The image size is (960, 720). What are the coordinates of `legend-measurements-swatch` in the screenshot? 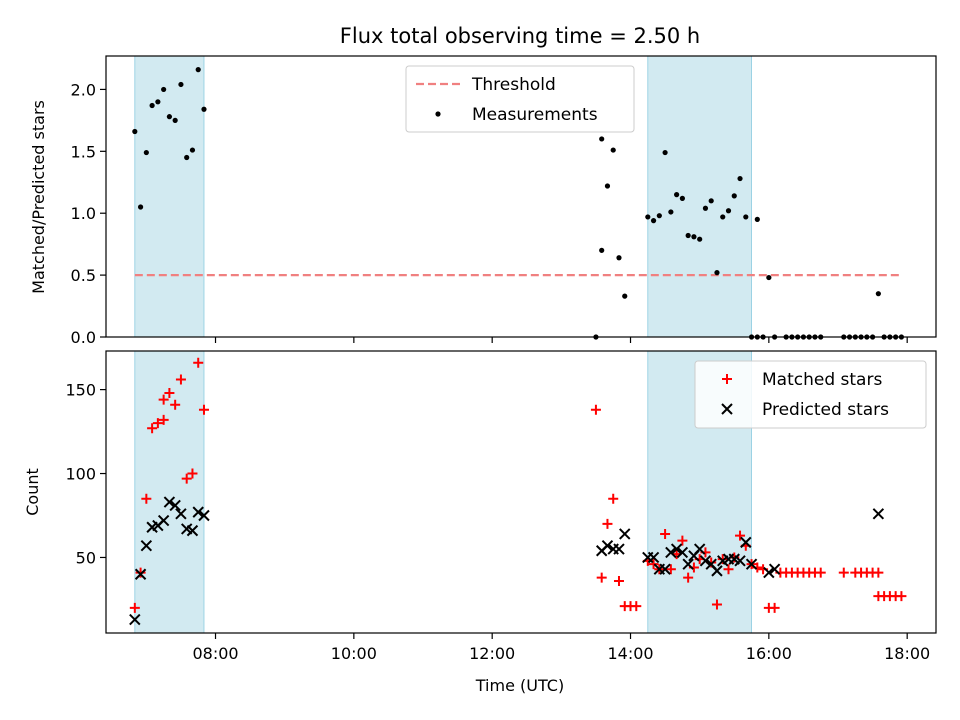 It's located at (438, 114).